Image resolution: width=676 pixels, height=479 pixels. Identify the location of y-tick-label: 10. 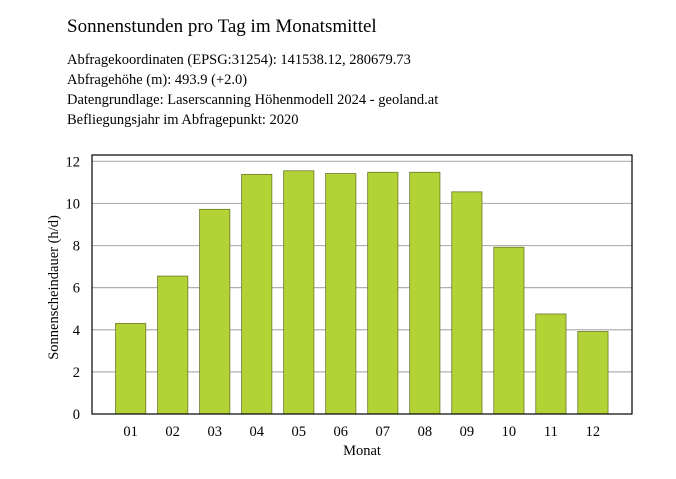
(73, 204).